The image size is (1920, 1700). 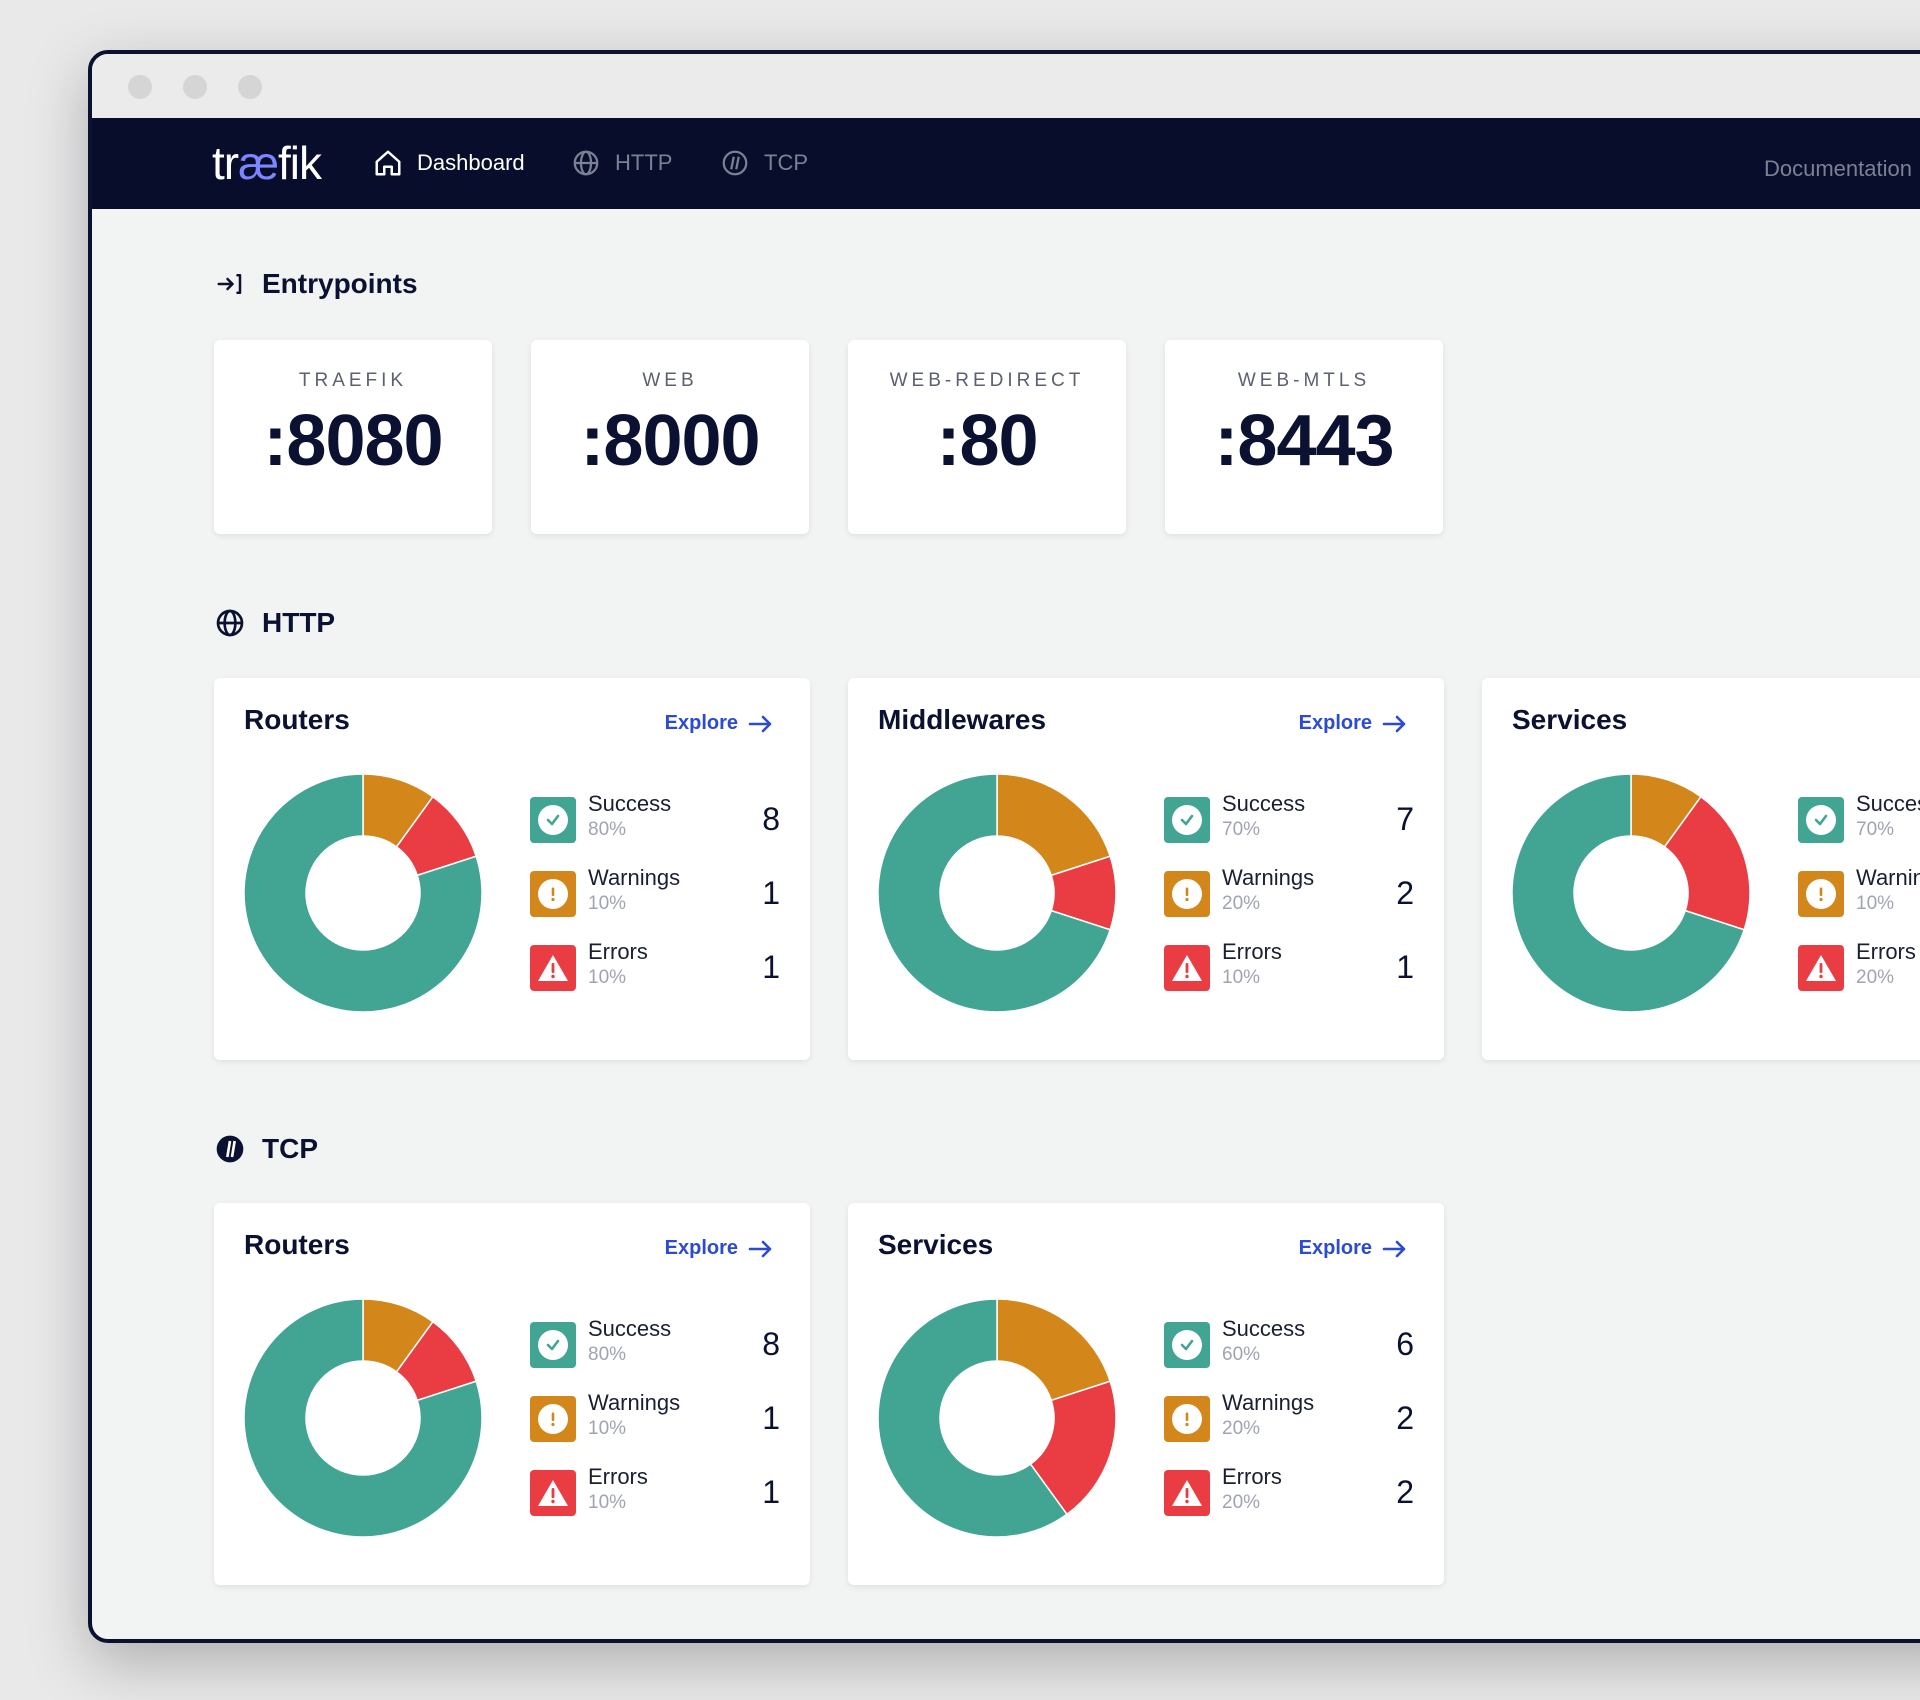 I want to click on nav-dashboard-label: Dashboard, so click(x=471, y=162).